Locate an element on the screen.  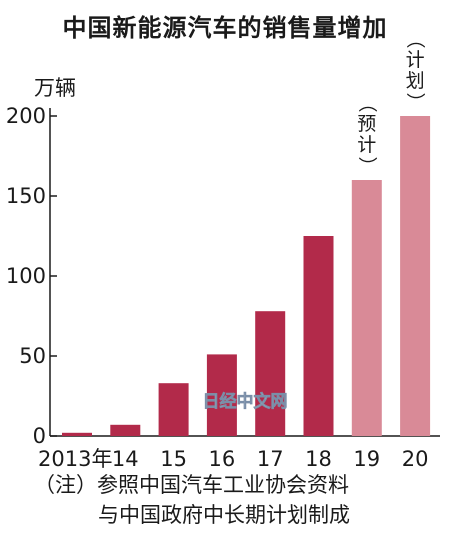
x-tick-label: 19 is located at coordinates (366, 459).